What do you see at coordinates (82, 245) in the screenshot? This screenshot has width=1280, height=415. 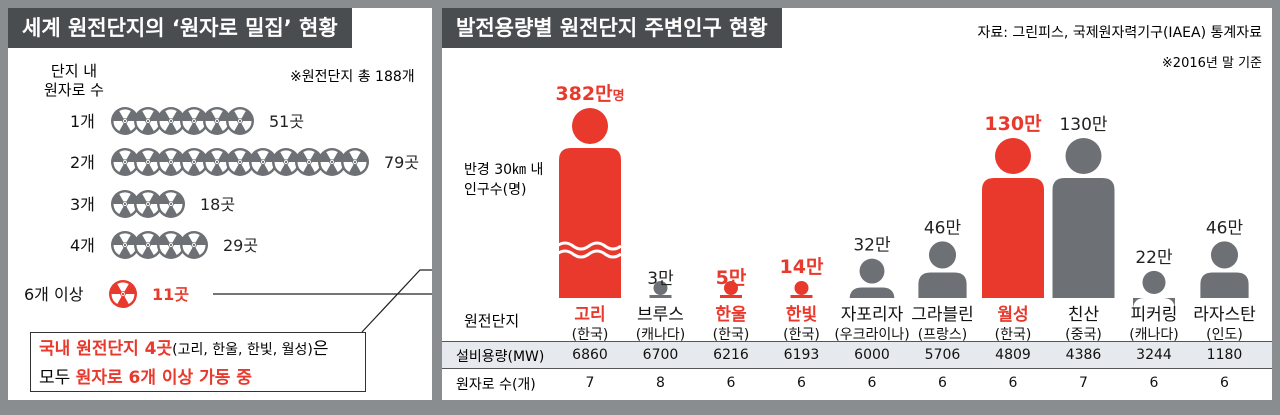 I see `row-label: 4개` at bounding box center [82, 245].